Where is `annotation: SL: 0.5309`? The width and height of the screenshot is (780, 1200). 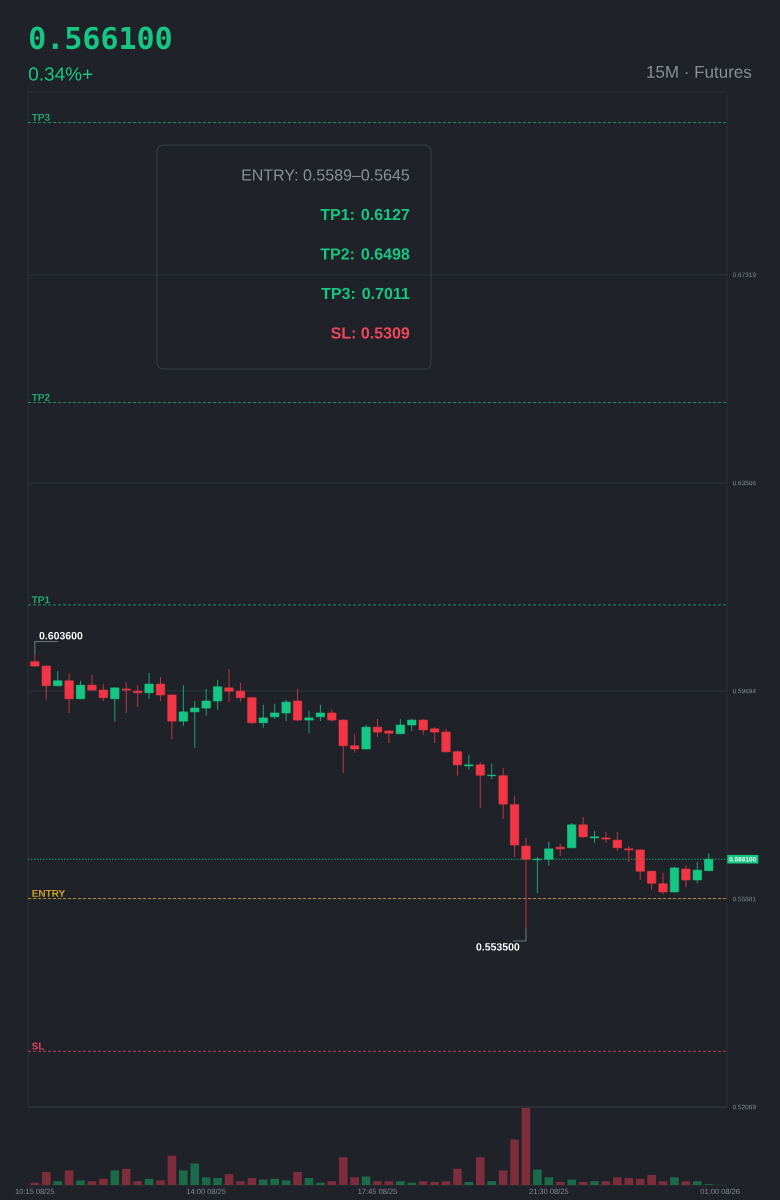 annotation: SL: 0.5309 is located at coordinates (370, 333).